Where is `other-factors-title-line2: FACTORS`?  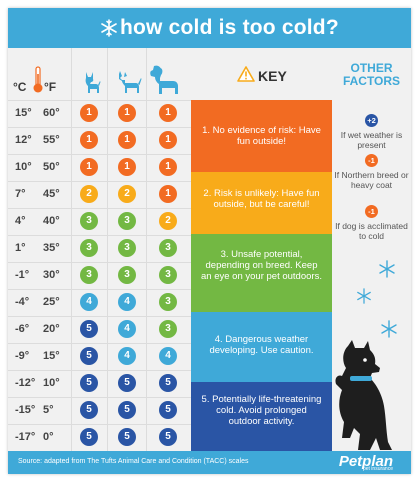 other-factors-title-line2: FACTORS is located at coordinates (371, 81).